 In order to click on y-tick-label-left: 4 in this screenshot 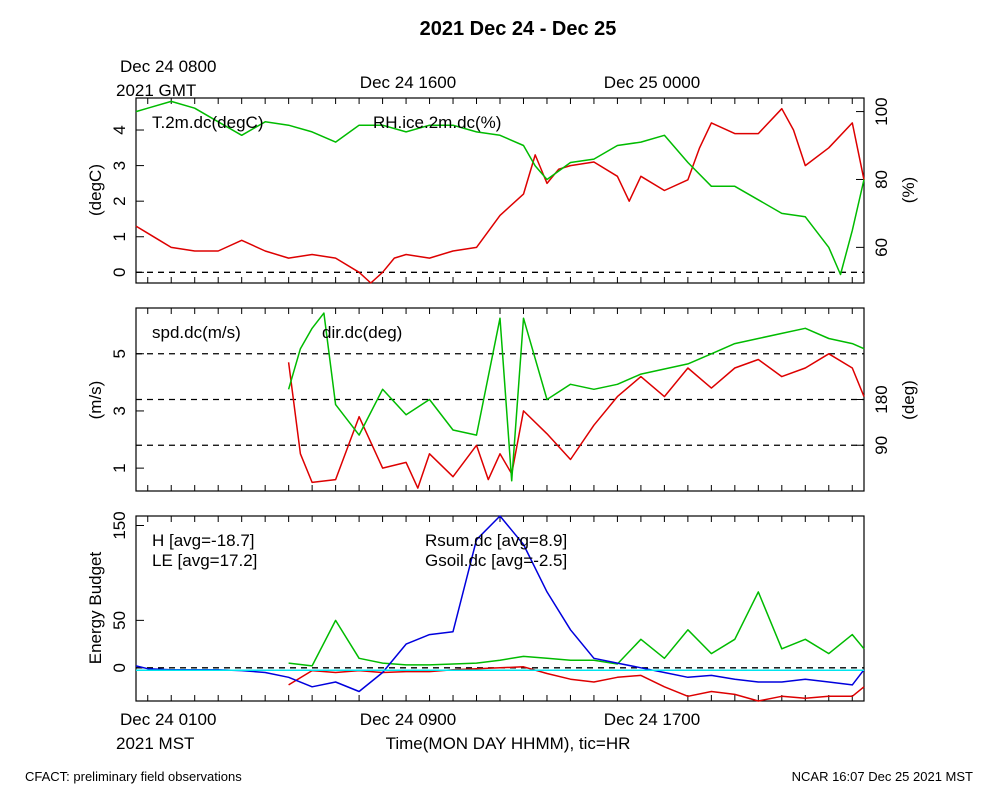, I will do `click(119, 129)`.